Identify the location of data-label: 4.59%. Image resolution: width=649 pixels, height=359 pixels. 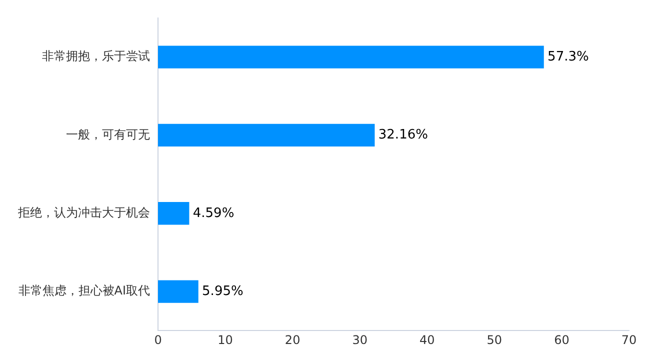
(213, 213).